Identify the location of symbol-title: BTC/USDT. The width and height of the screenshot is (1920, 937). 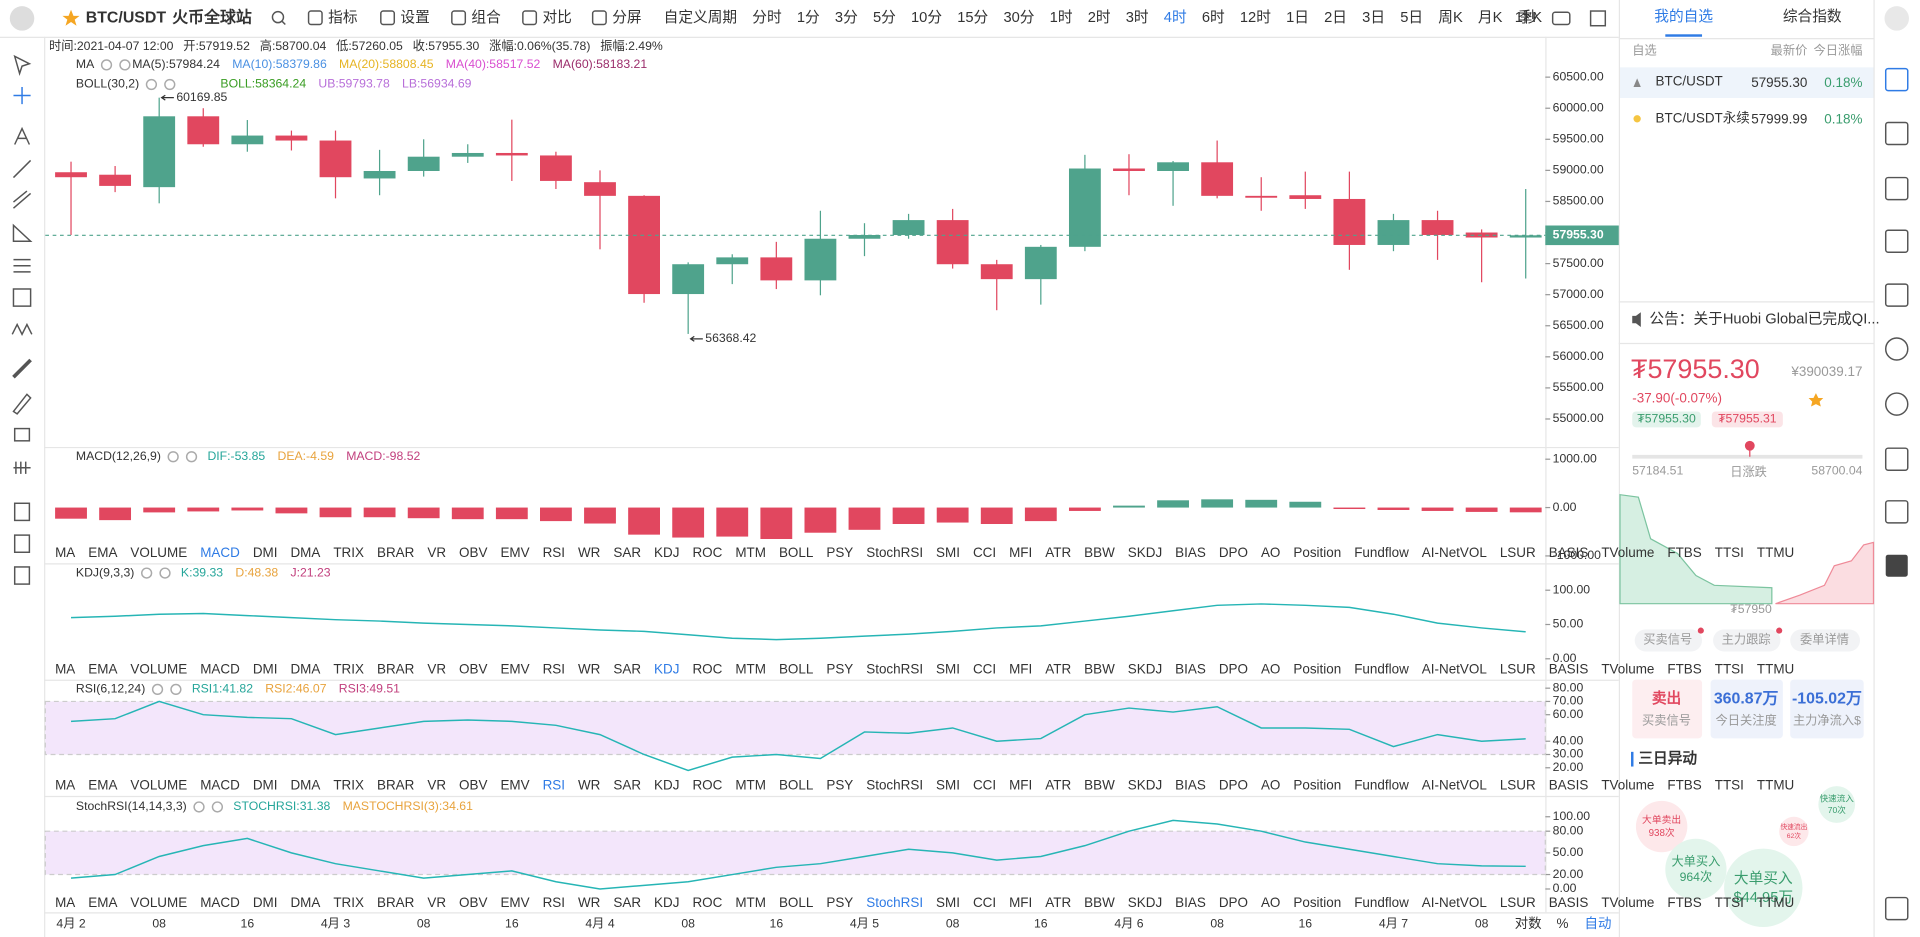
(126, 18).